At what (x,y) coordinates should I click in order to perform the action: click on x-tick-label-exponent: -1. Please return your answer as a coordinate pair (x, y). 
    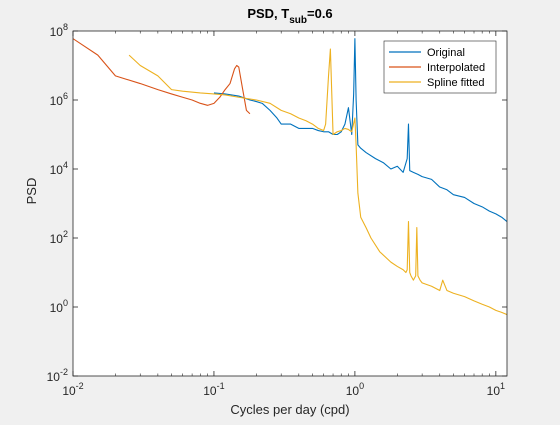
    Looking at the image, I should click on (221, 386).